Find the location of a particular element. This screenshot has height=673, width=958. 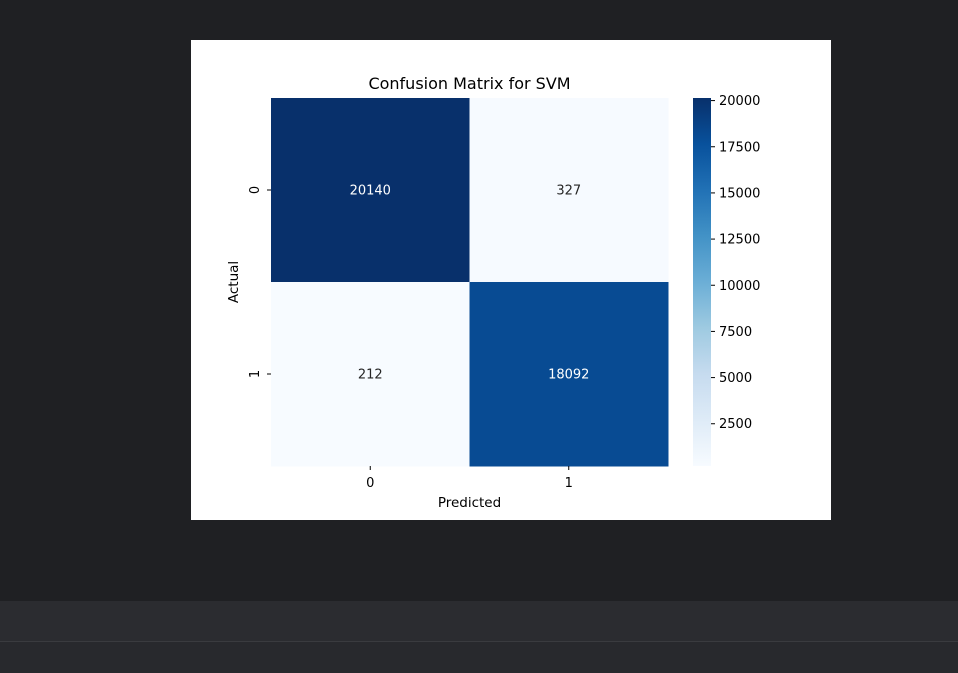

colorbar-tick-label: 17500 is located at coordinates (739, 147).